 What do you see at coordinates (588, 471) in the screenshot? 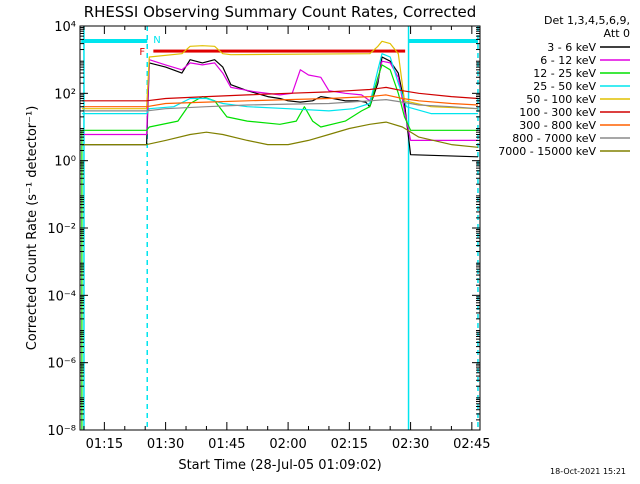
I see `timestamp: 18-Oct-2021 15:21` at bounding box center [588, 471].